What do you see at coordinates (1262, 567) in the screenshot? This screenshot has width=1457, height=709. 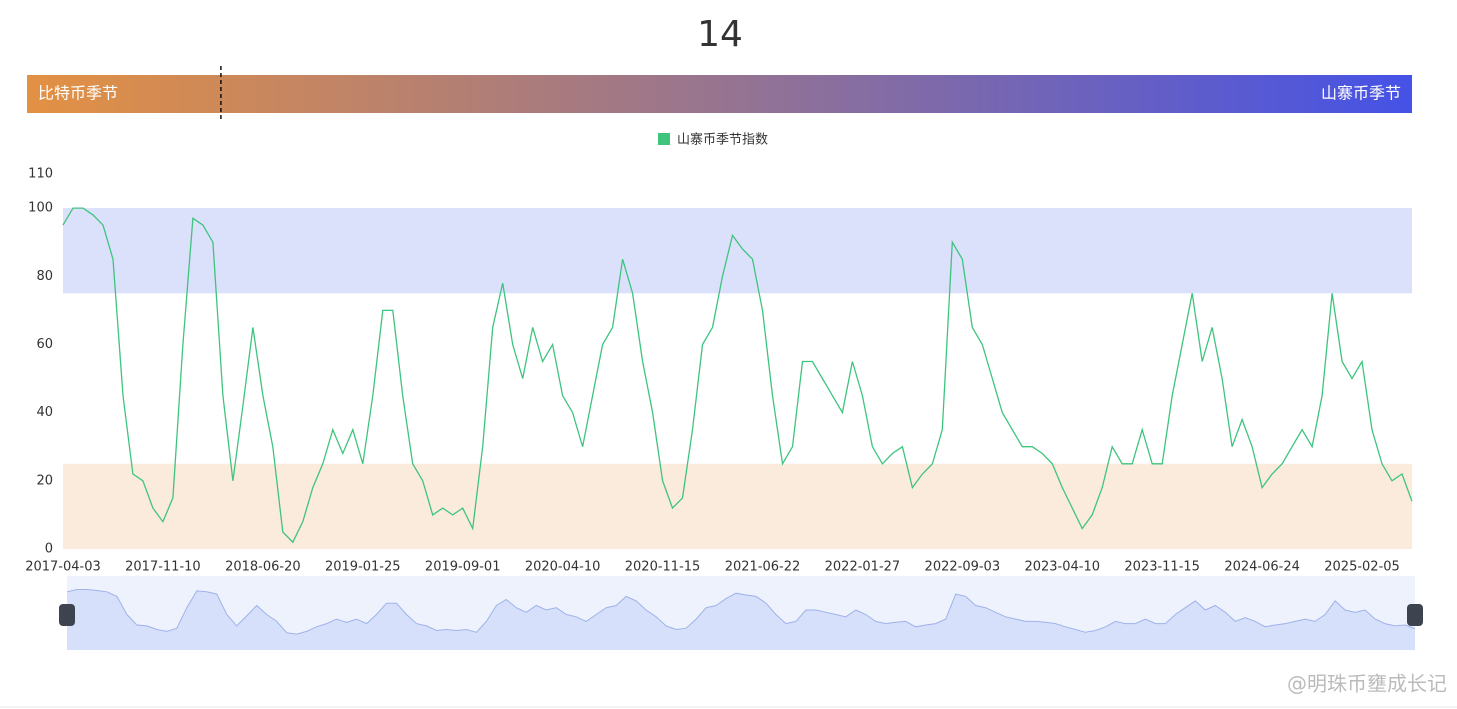 I see `x-tick-label: 2024-06-24` at bounding box center [1262, 567].